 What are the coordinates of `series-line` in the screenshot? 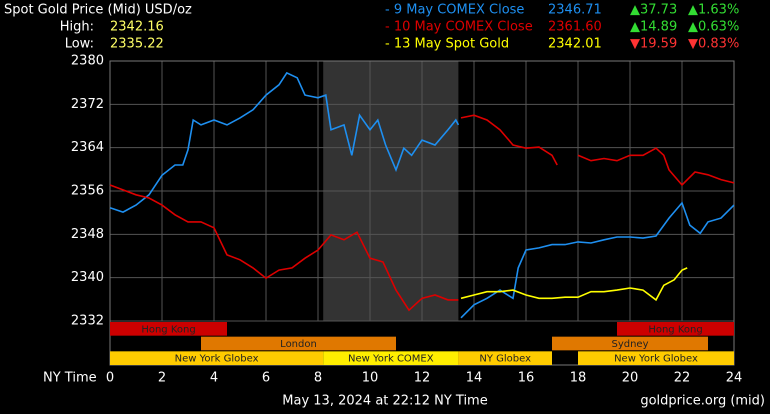 It's located at (574, 284).